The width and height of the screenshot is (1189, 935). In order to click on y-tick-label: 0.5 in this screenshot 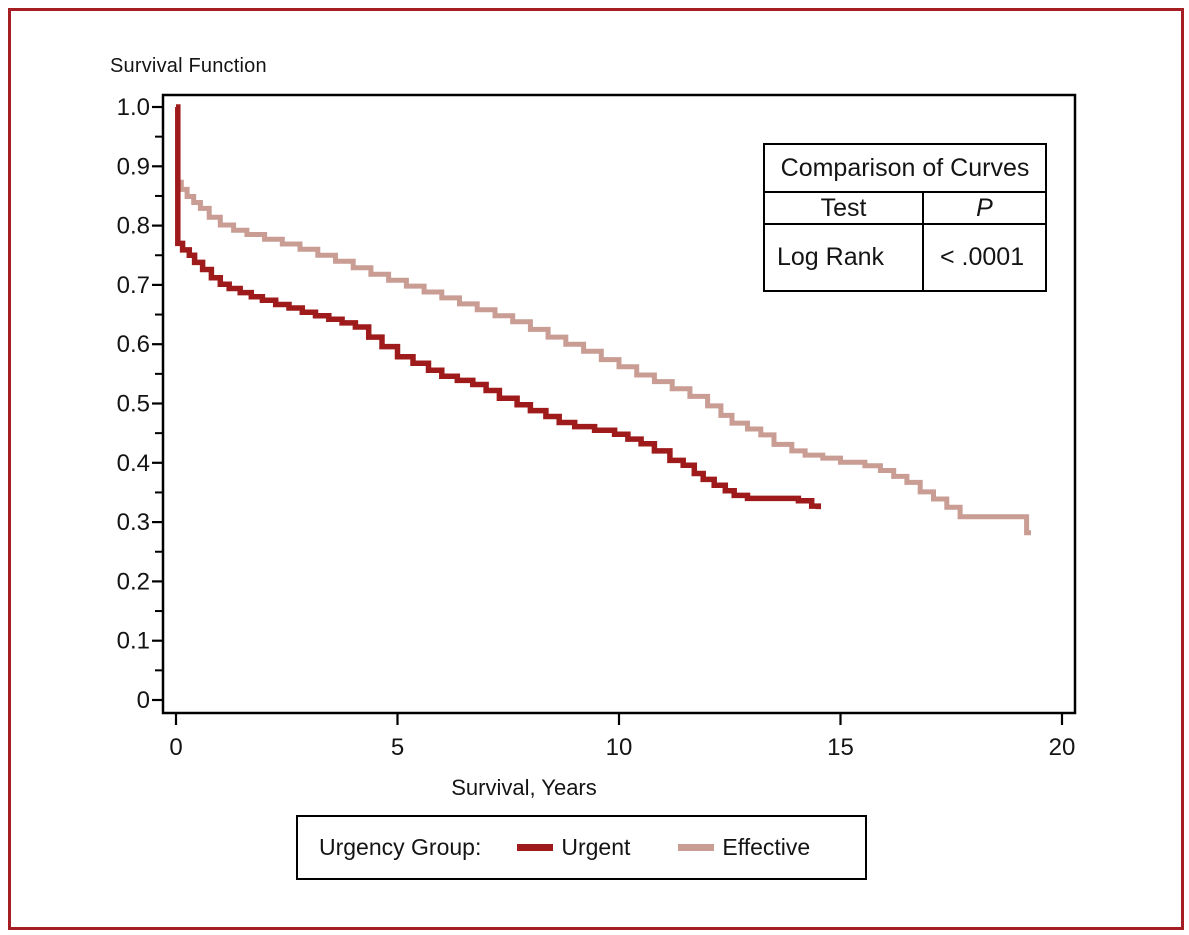, I will do `click(133, 404)`.